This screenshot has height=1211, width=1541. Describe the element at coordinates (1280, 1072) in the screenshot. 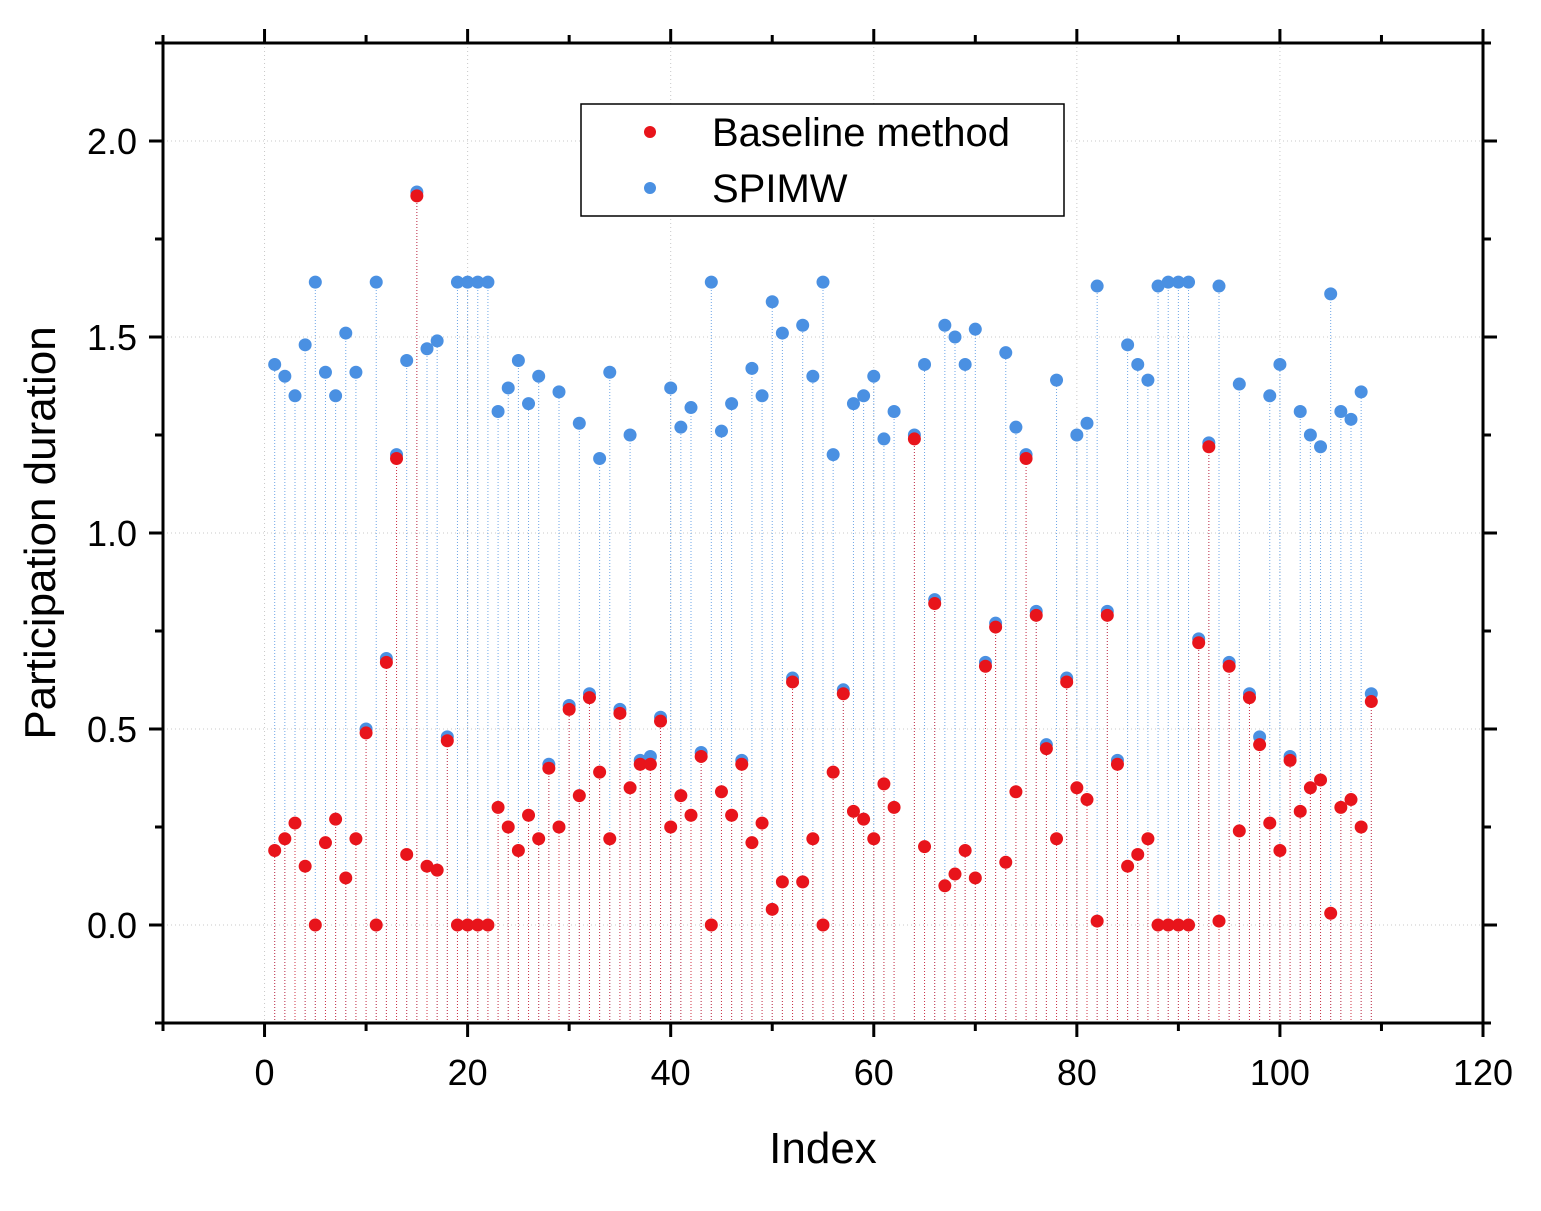

I see `x-tick-label: 100` at that location.